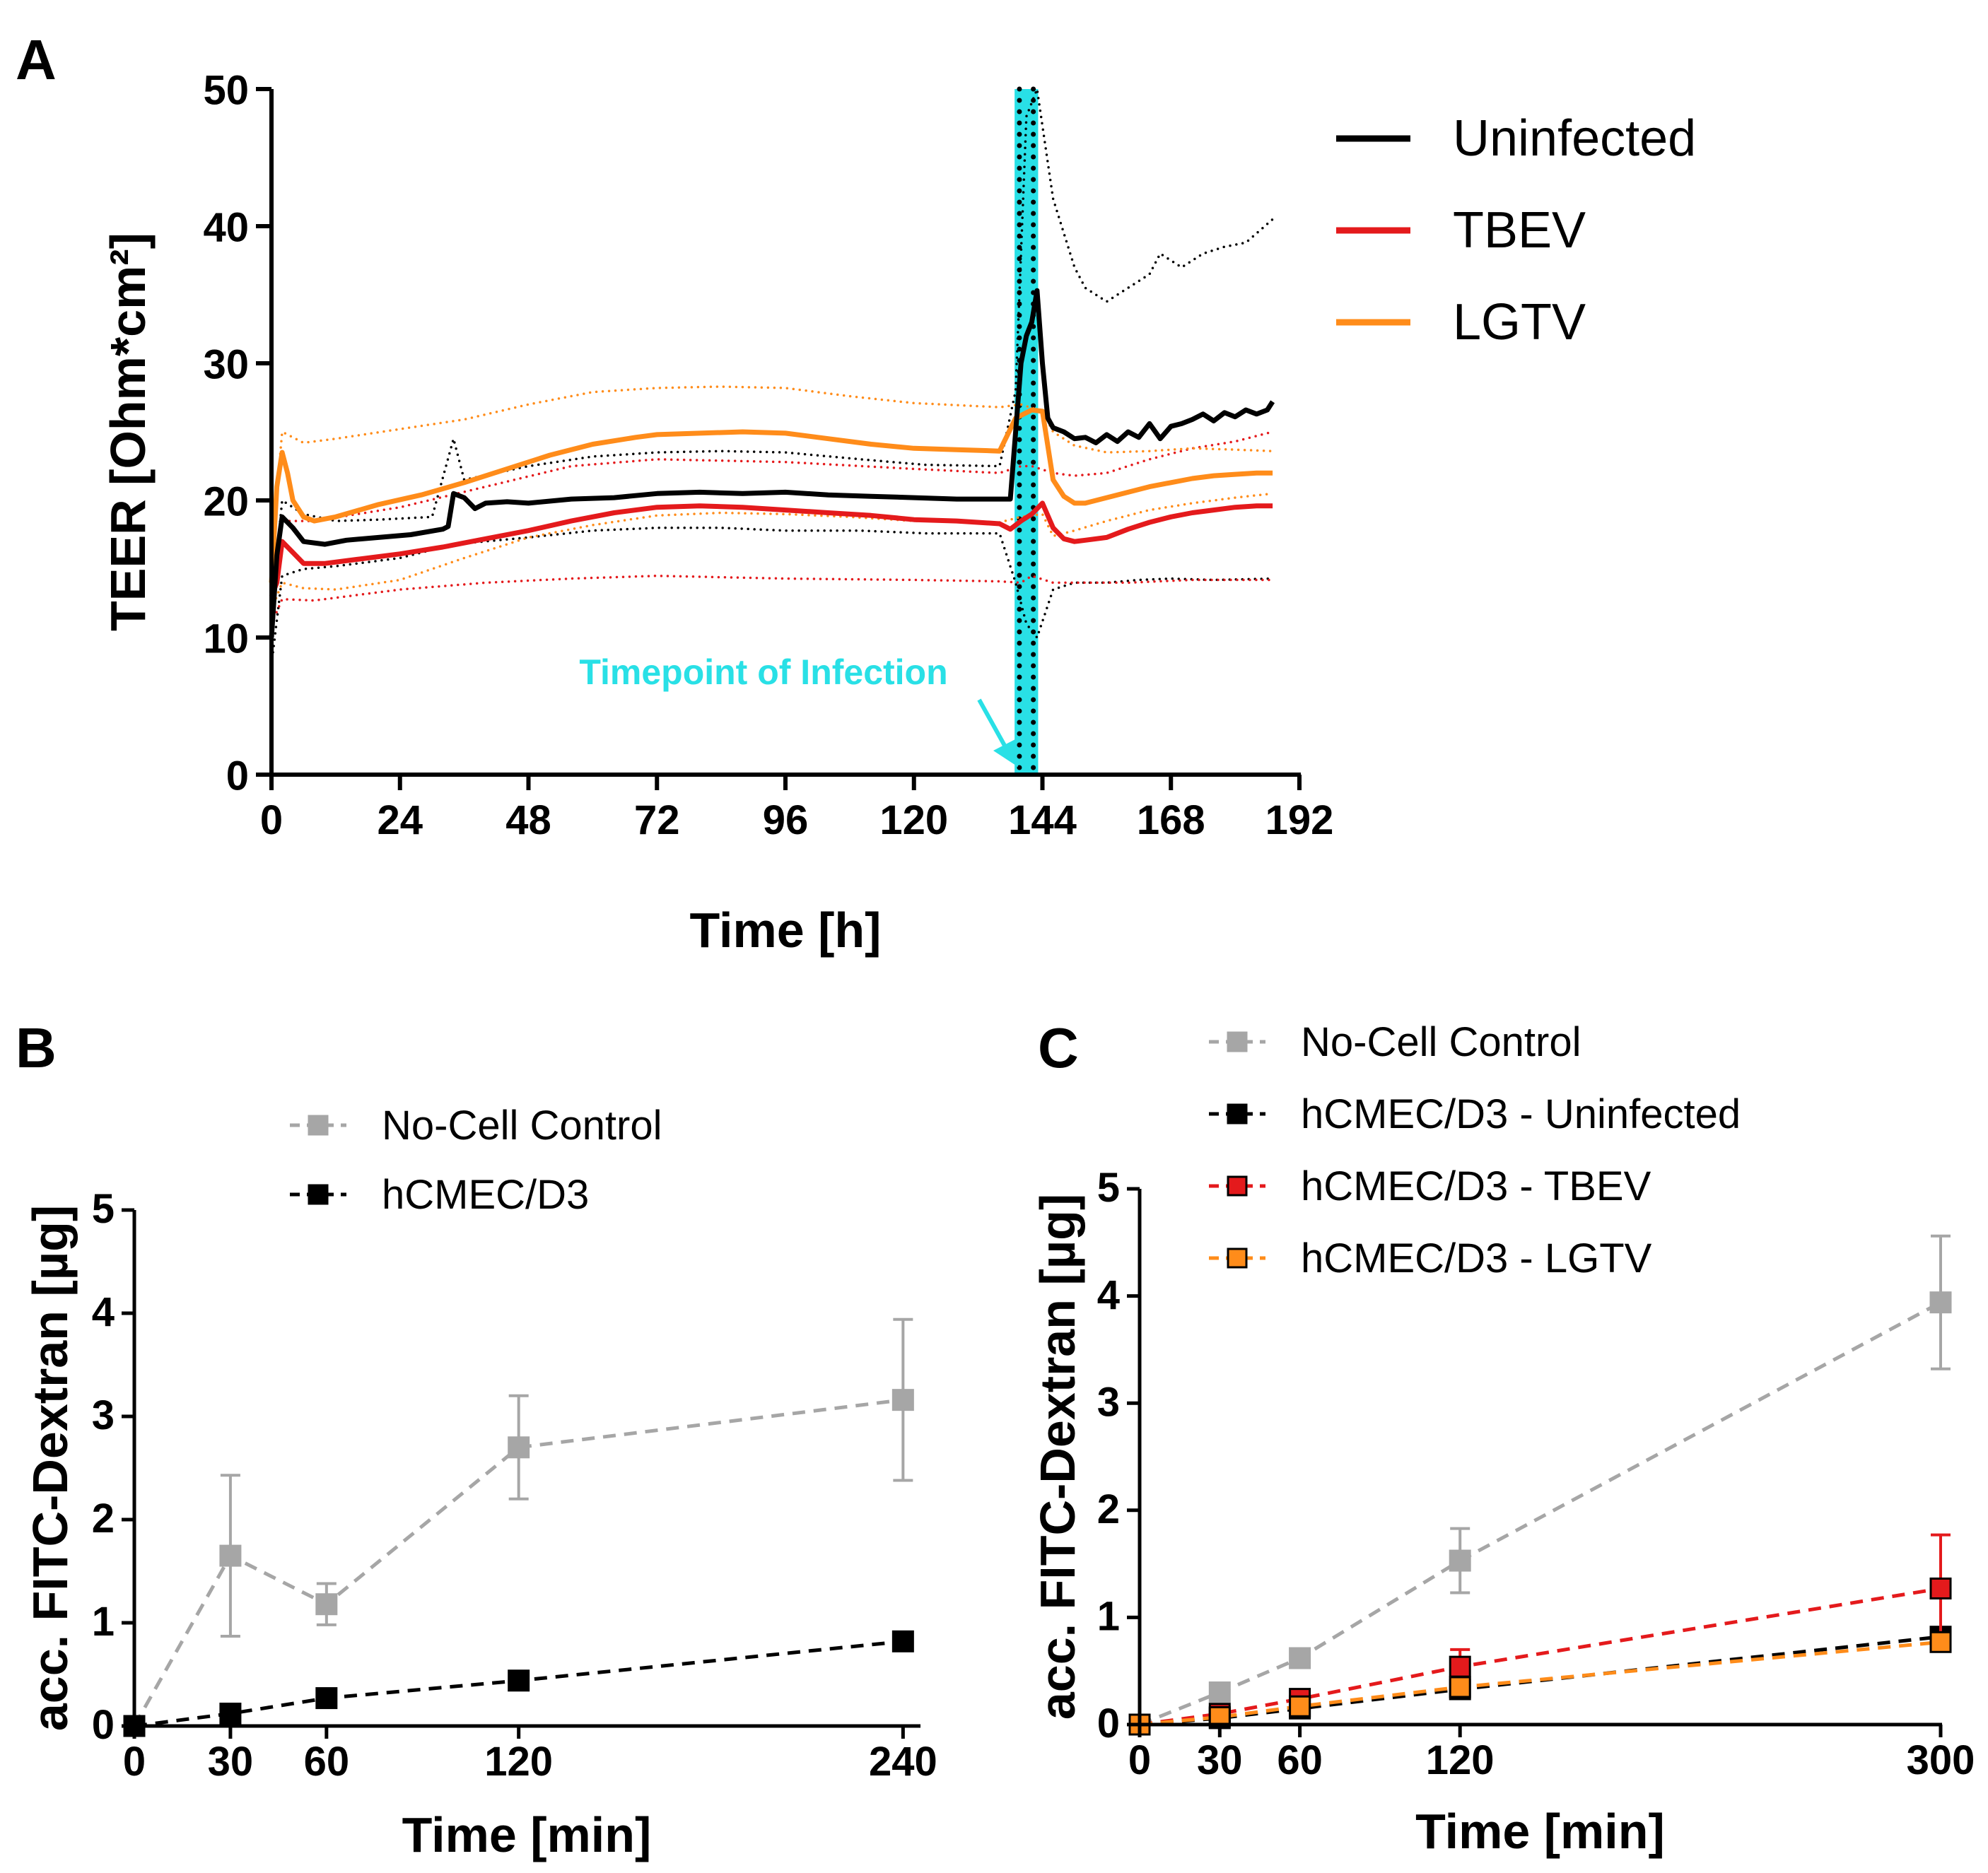 Image resolution: width=1988 pixels, height=1873 pixels. What do you see at coordinates (1519, 231) in the screenshot?
I see `legend-label-tbev: TBEV` at bounding box center [1519, 231].